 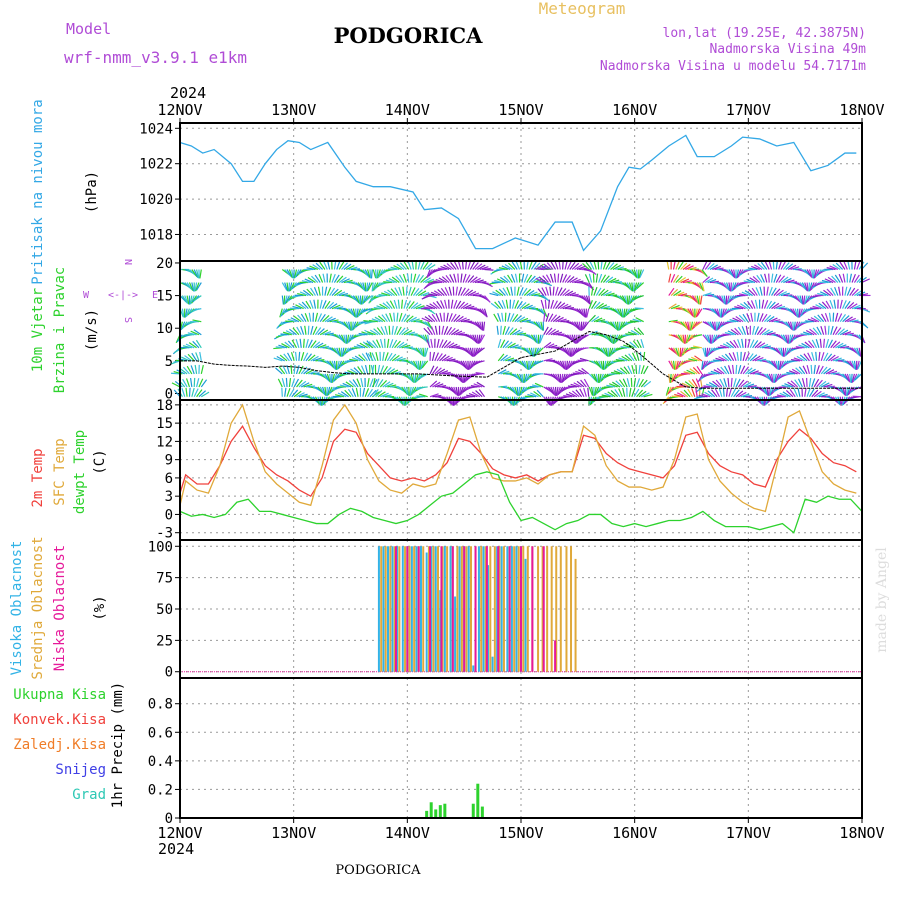 I want to click on x-tick-label: 15NOV, so click(x=520, y=110).